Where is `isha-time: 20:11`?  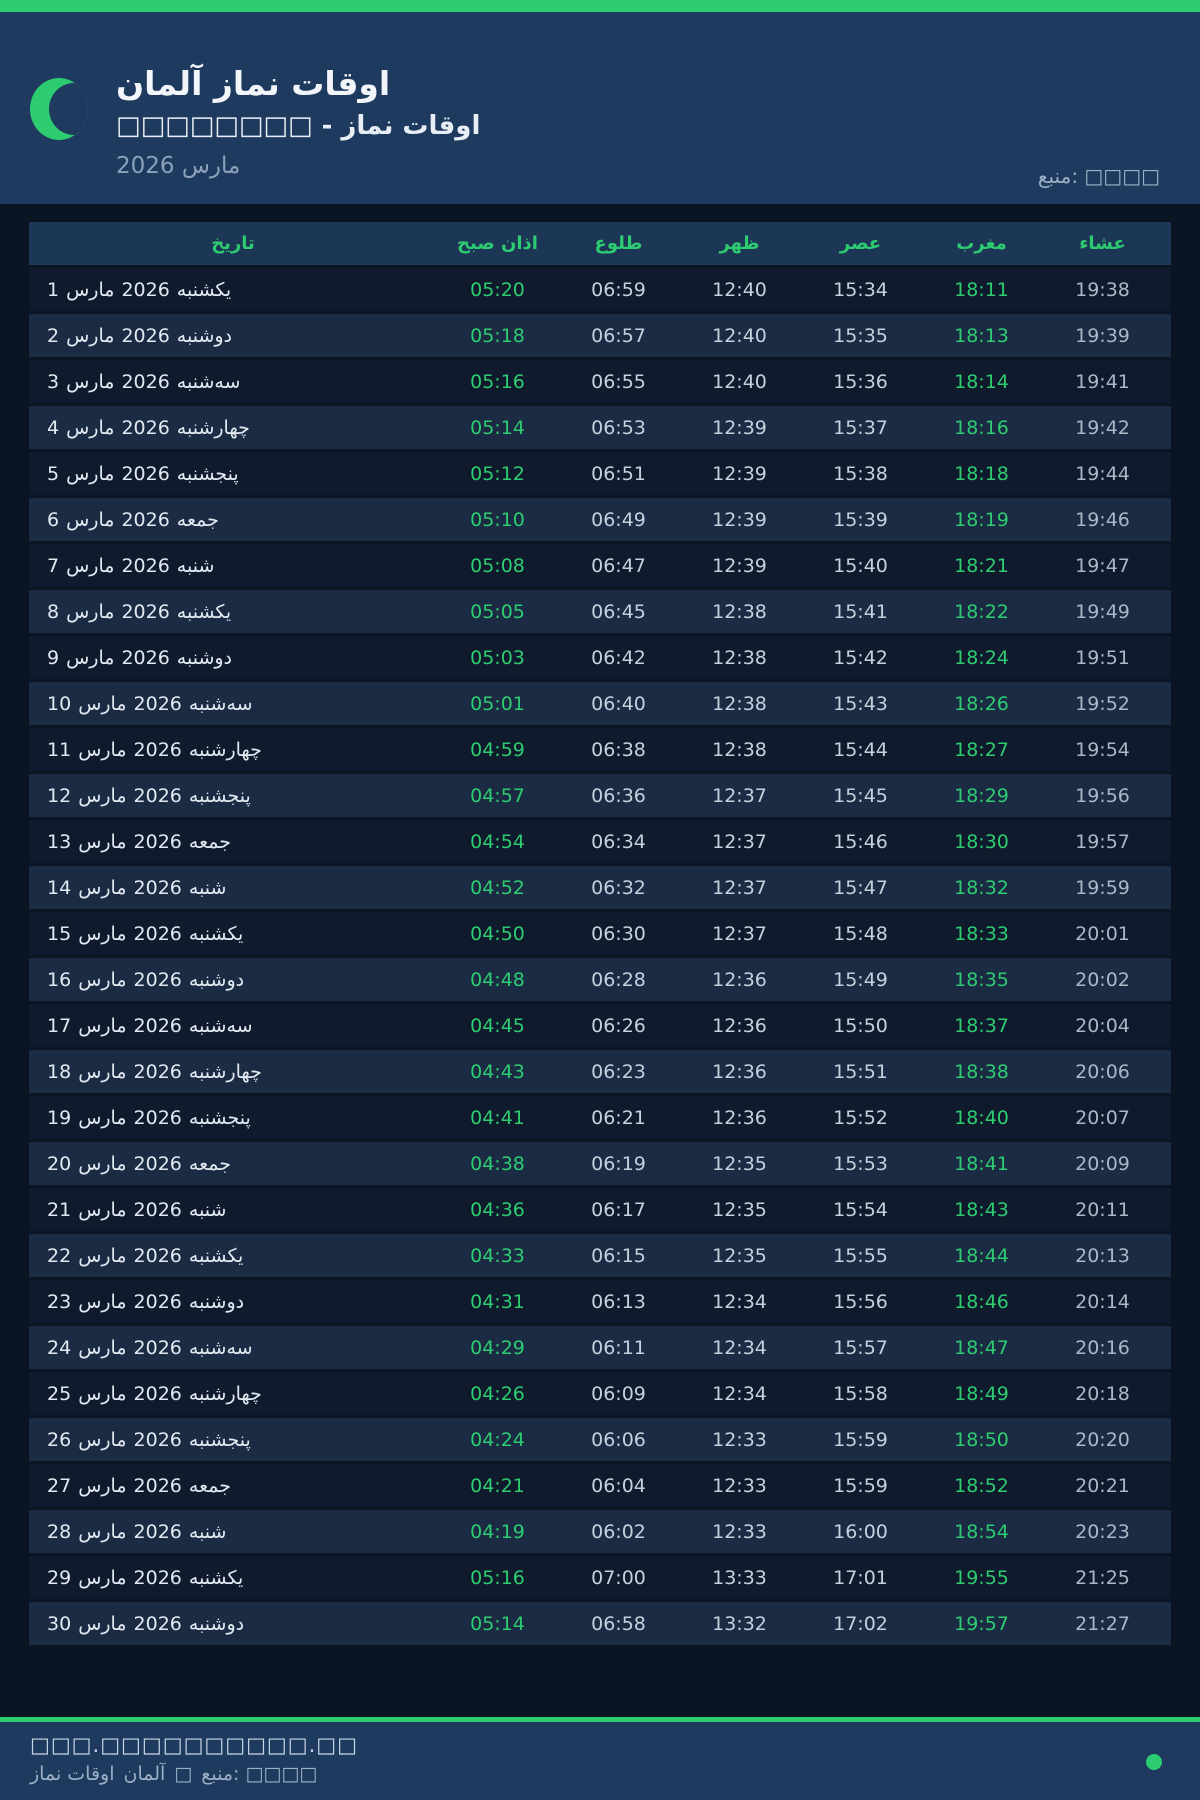
isha-time: 20:11 is located at coordinates (1102, 1209).